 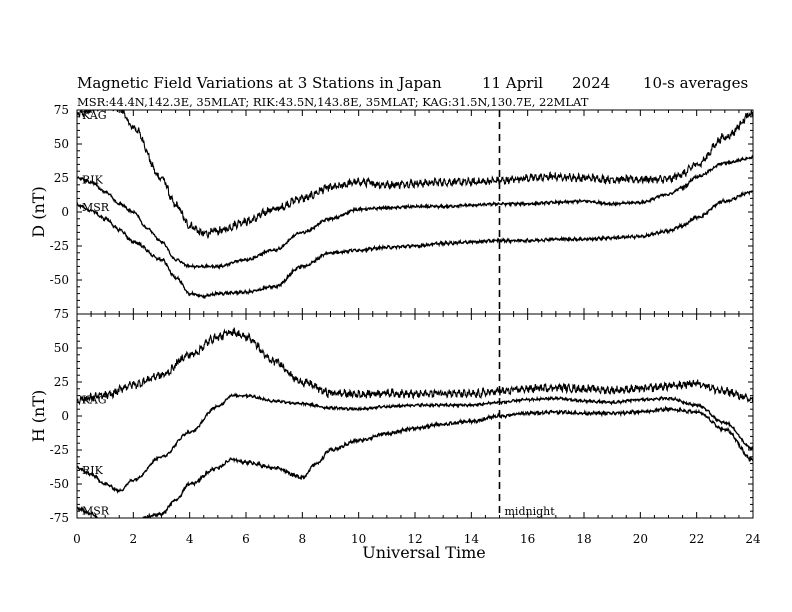 I want to click on x-tick-label: 18, so click(x=583, y=539).